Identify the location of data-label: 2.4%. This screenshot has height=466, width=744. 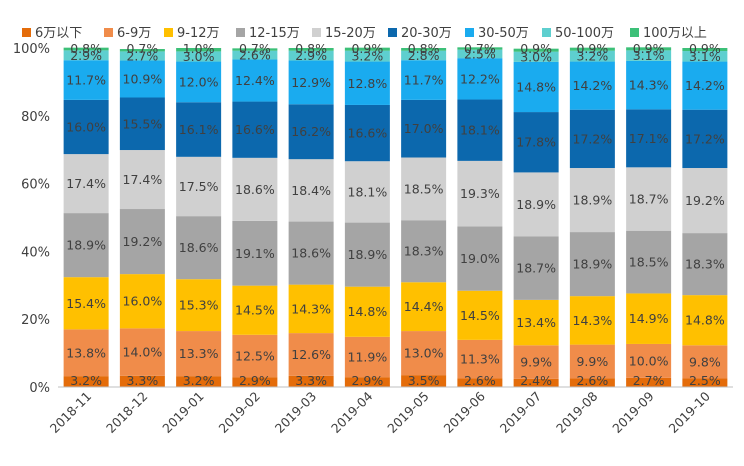
(536, 380).